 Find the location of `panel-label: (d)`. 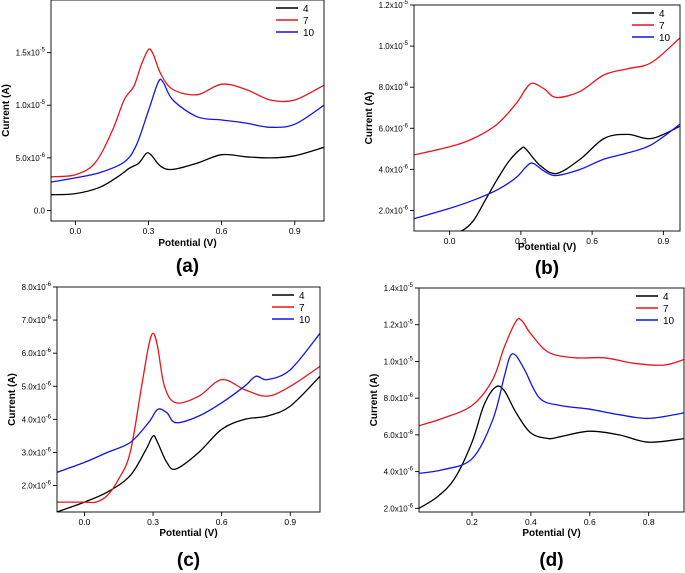

panel-label: (d) is located at coordinates (551, 560).